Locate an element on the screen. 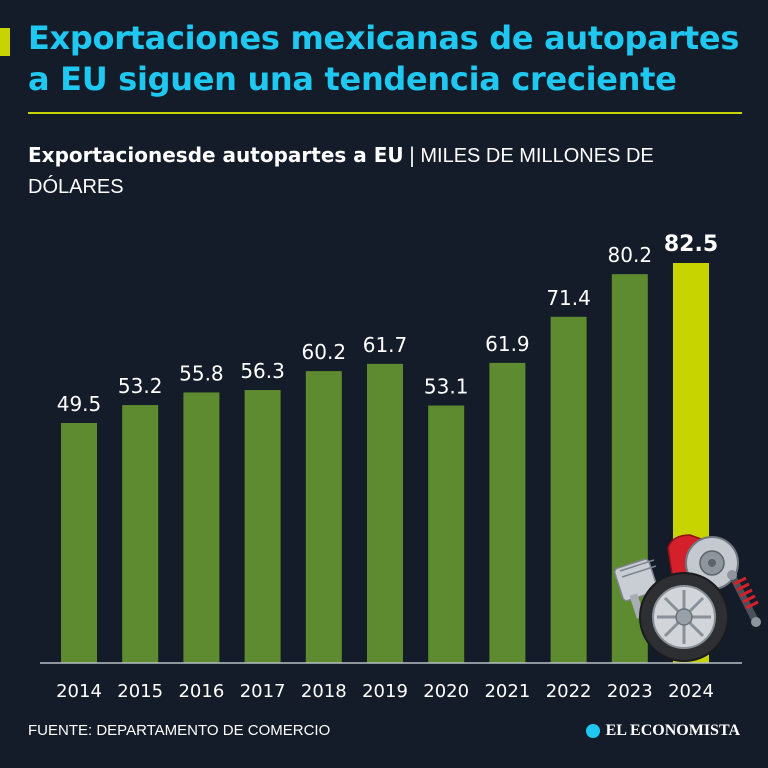  x-tick-2015: 2015 is located at coordinates (140, 691).